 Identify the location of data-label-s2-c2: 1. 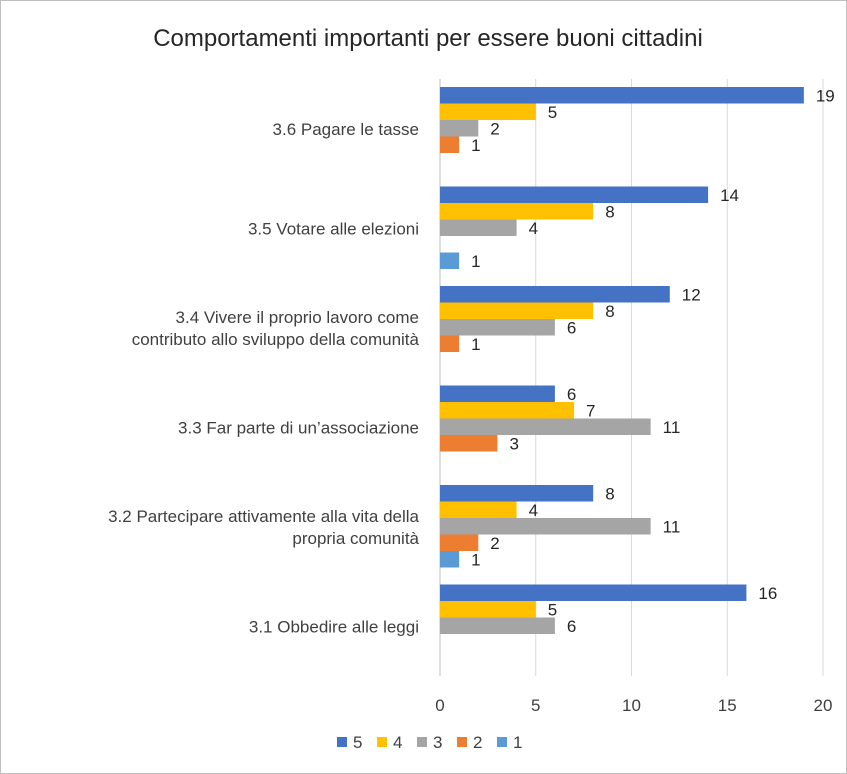
(475, 344).